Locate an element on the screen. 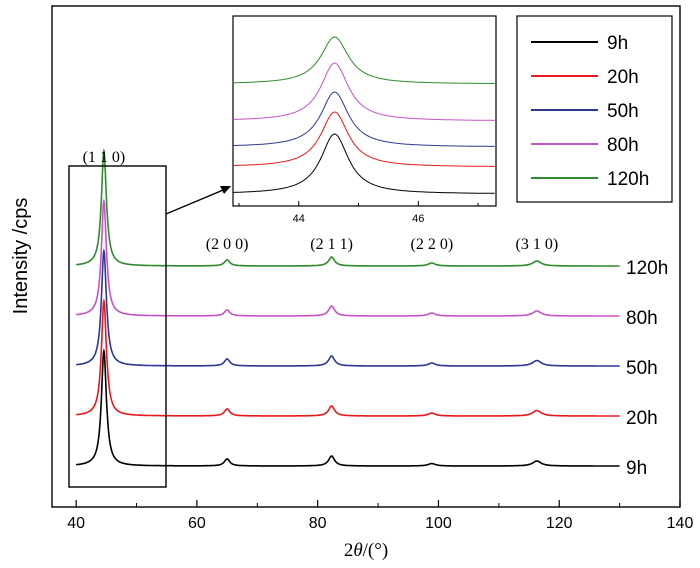  x-axis-tick-labels: 40 60 80 100 120 140 is located at coordinates (380, 523).